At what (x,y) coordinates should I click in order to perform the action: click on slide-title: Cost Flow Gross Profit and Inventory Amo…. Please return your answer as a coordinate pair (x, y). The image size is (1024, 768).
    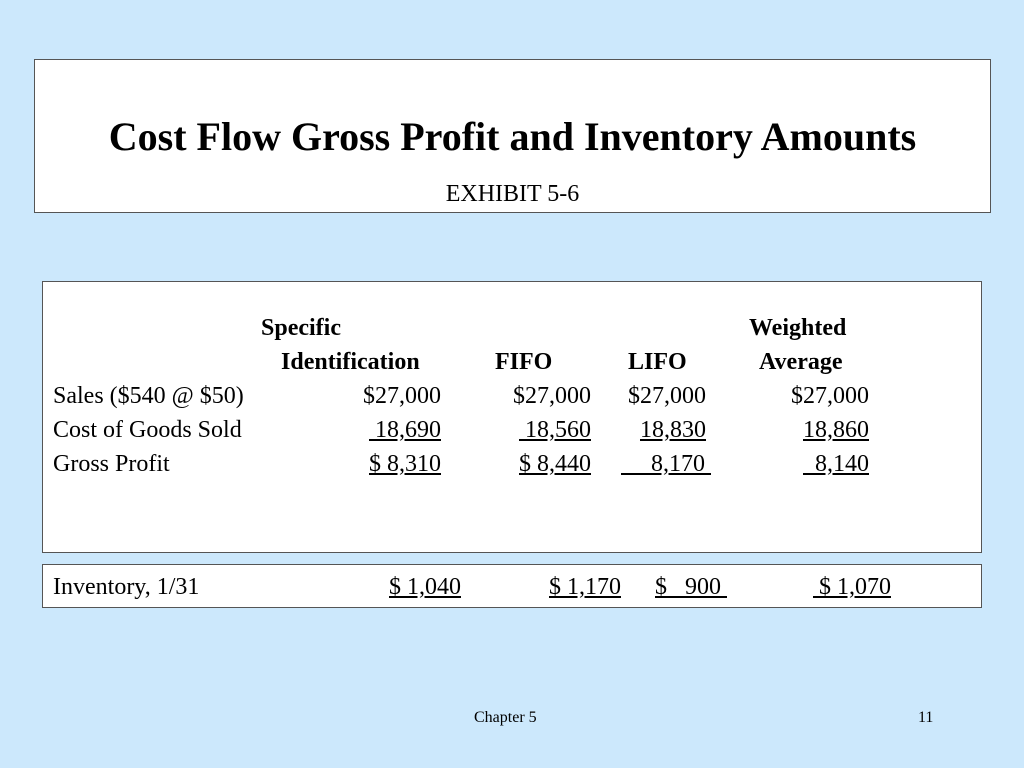
    Looking at the image, I should click on (512, 136).